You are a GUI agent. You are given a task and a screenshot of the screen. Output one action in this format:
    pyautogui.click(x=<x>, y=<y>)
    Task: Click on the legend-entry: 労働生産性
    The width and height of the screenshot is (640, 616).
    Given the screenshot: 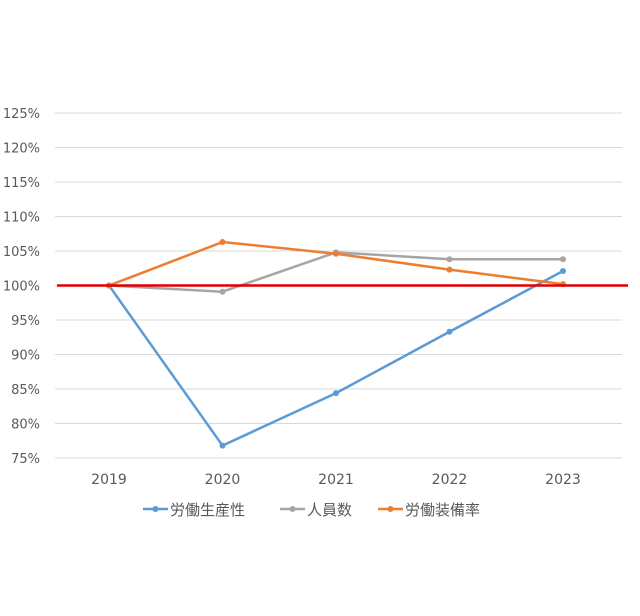 What is the action you would take?
    pyautogui.click(x=194, y=510)
    